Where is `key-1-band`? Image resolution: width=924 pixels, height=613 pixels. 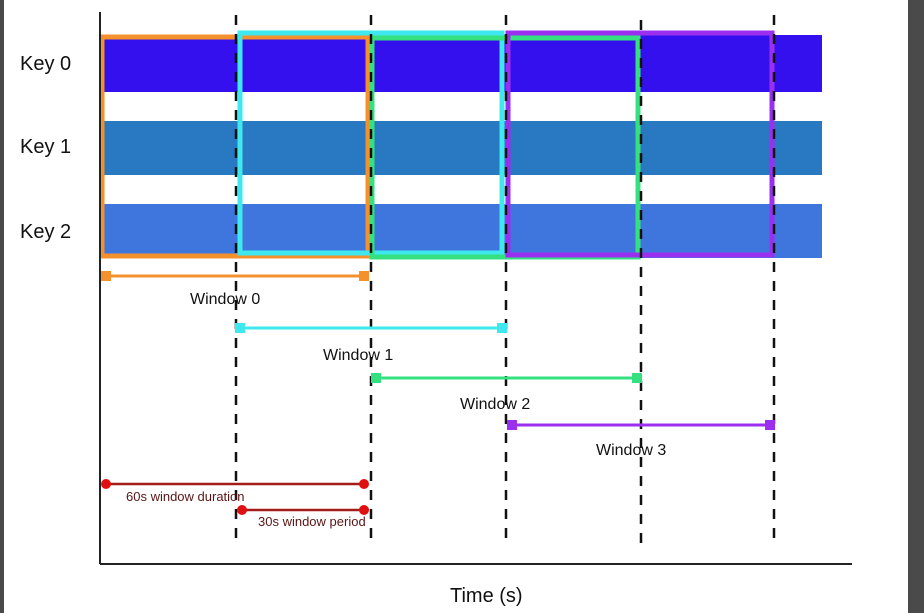
key-1-band is located at coordinates (461, 148).